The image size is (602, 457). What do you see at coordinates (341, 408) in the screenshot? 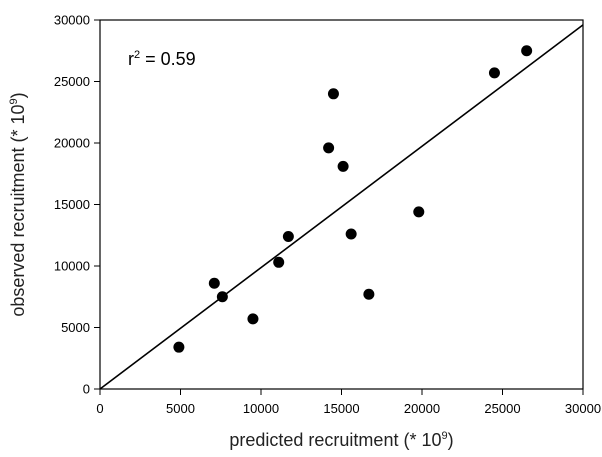
I see `x-tick-label: 15000` at bounding box center [341, 408].